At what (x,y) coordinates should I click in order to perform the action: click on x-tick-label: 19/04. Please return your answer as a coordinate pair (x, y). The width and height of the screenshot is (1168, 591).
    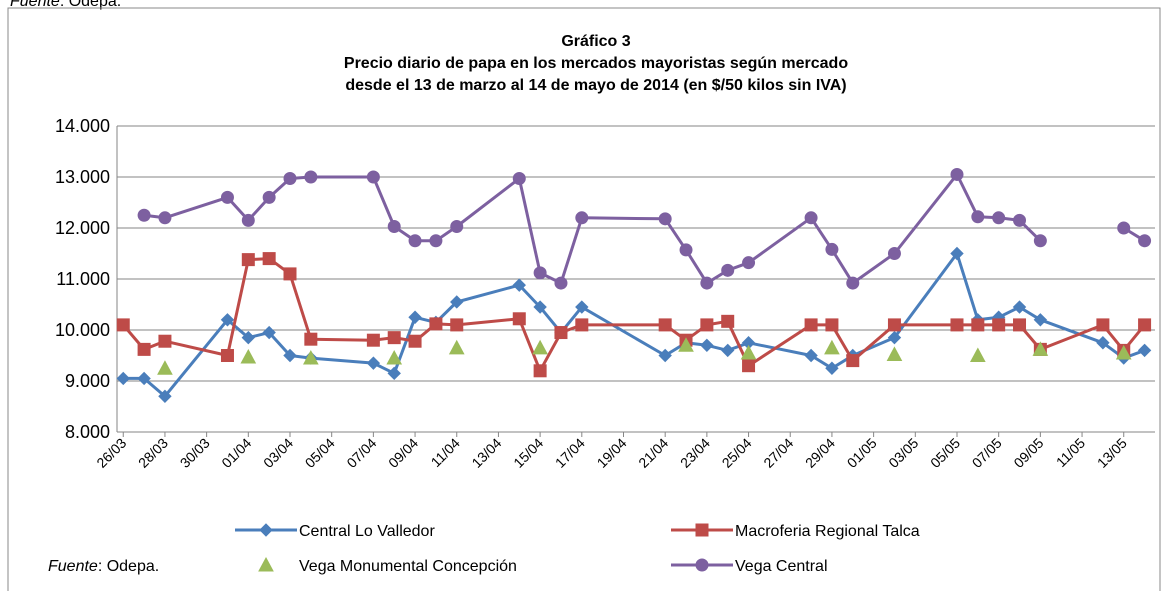
    Looking at the image, I should click on (612, 453).